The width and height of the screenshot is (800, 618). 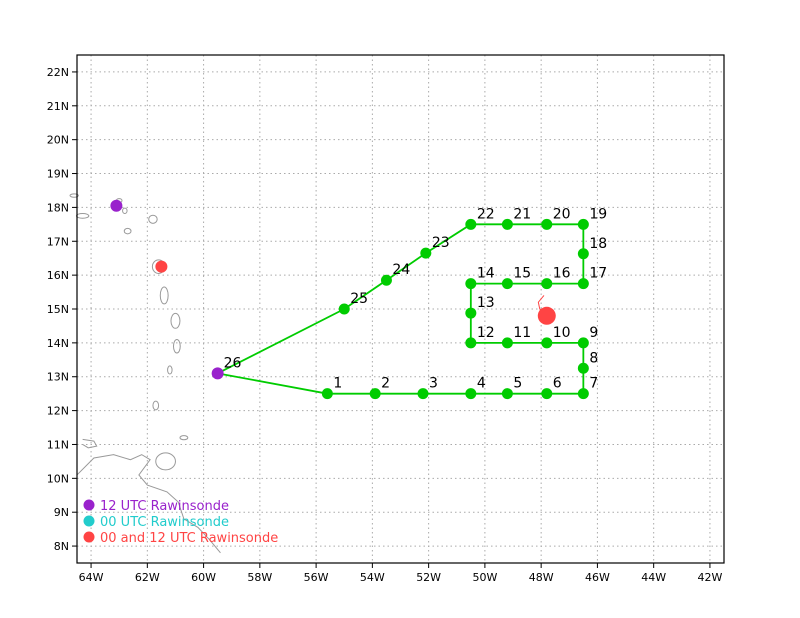 What do you see at coordinates (58, 343) in the screenshot?
I see `lat-tick-label: 14N` at bounding box center [58, 343].